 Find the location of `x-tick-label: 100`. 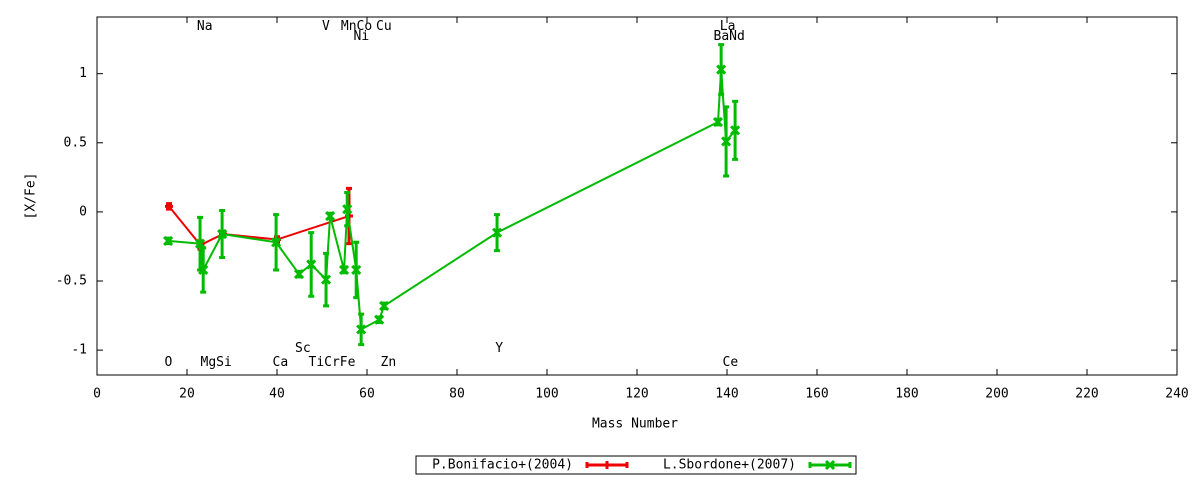

x-tick-label: 100 is located at coordinates (546, 394).